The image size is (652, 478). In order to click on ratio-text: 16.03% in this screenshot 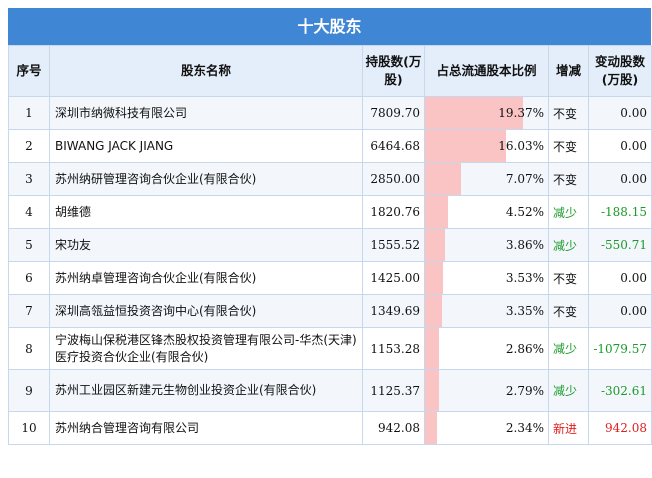, I will do `click(521, 146)`.